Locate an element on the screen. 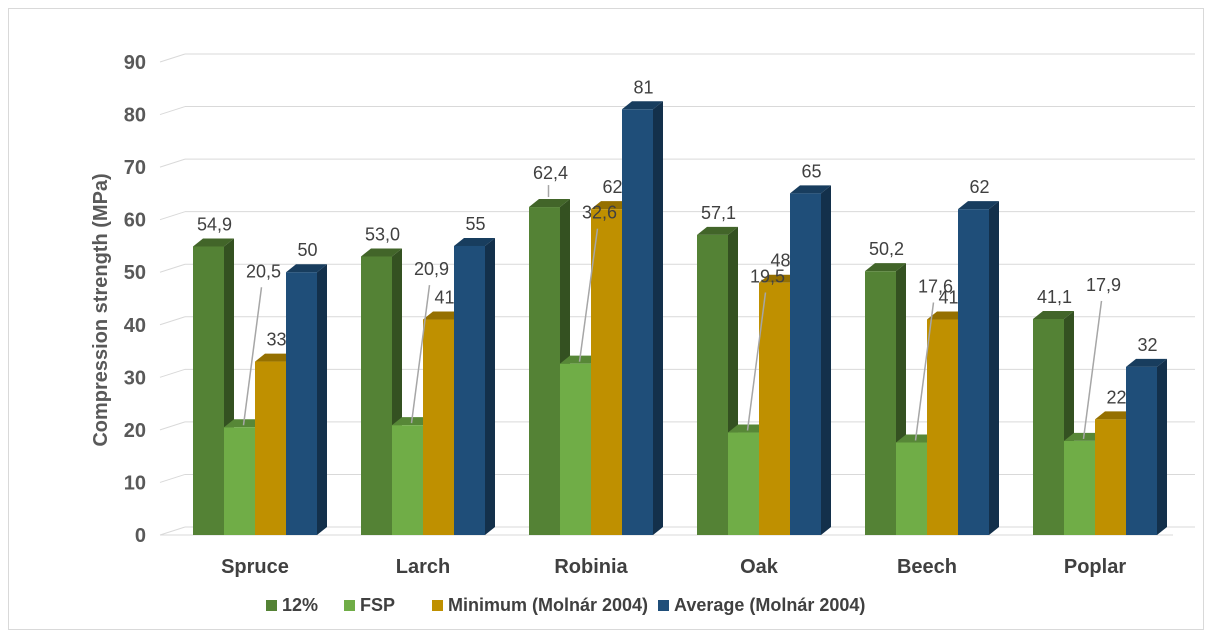 This screenshot has width=1212, height=638. y-axis-label: Compression strength (MPa) is located at coordinates (101, 309).